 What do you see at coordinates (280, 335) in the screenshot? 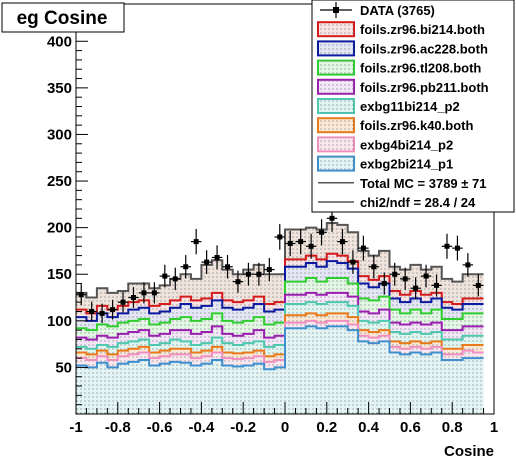
I see `series-line-foils-zr96-k40-both` at bounding box center [280, 335].